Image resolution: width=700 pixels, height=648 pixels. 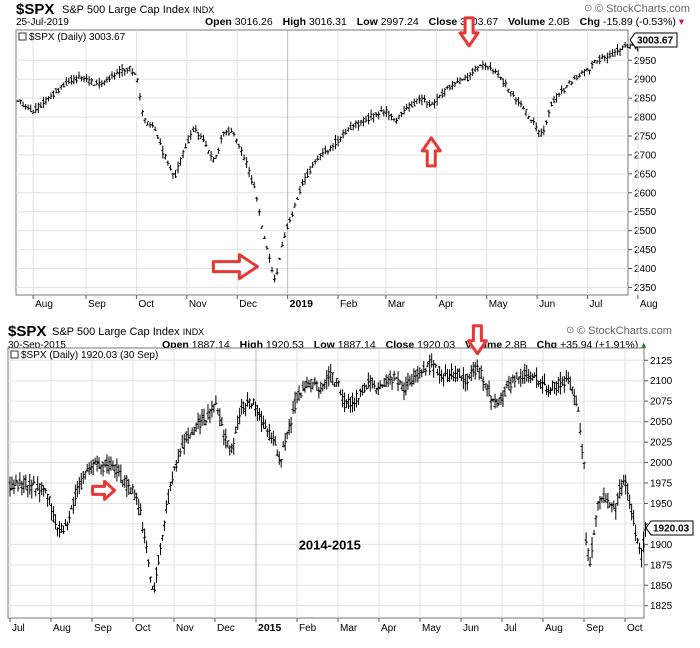 I want to click on x-tick-label: Dec, so click(x=248, y=304).